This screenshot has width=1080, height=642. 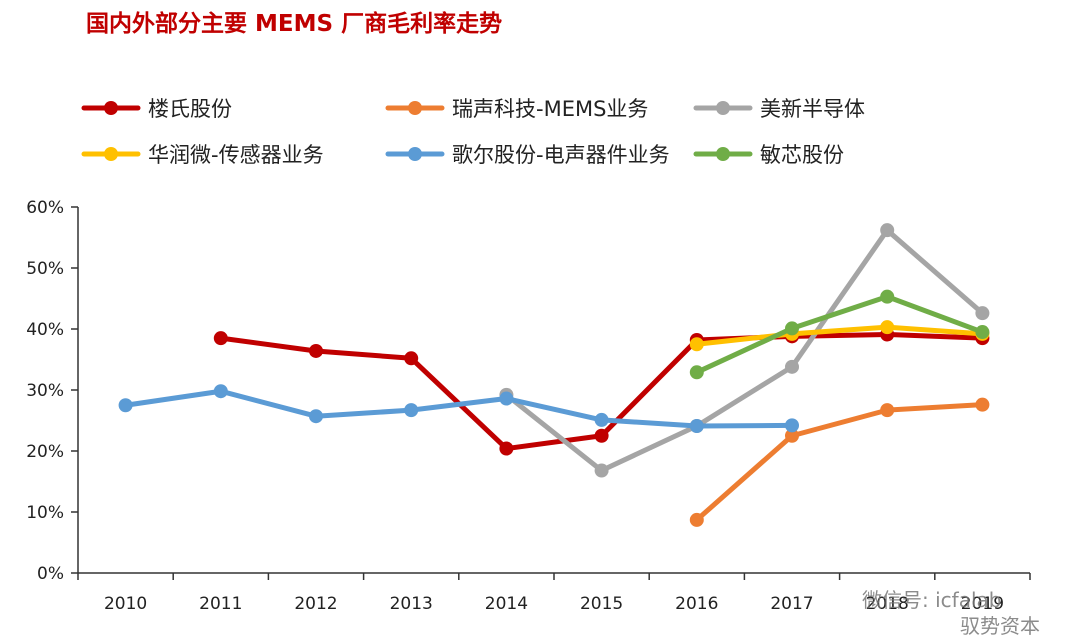 What do you see at coordinates (220, 604) in the screenshot?
I see `x-tick-label: 2011` at bounding box center [220, 604].